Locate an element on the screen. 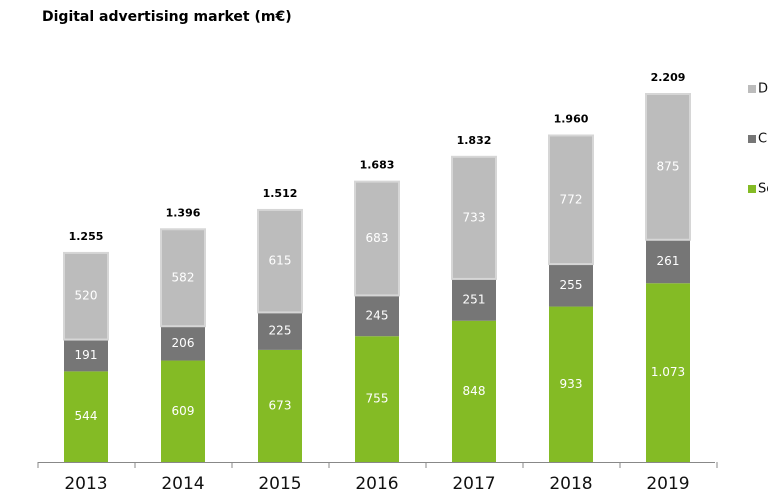 The height and width of the screenshot is (504, 768). legend-label: Se is located at coordinates (763, 189).